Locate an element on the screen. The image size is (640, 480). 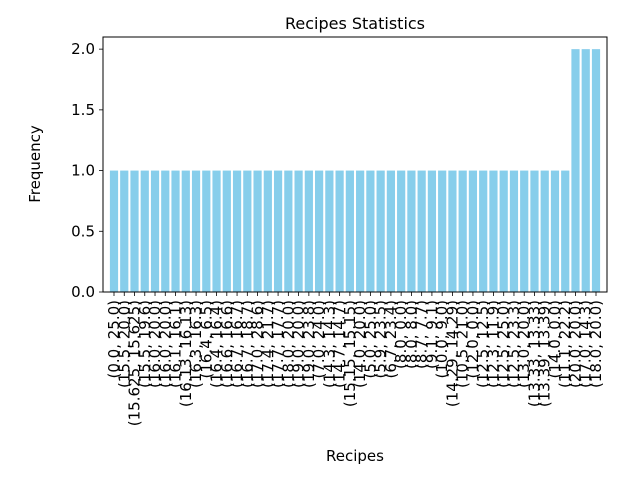
y-axis-label: Frequency is located at coordinates (35, 164).